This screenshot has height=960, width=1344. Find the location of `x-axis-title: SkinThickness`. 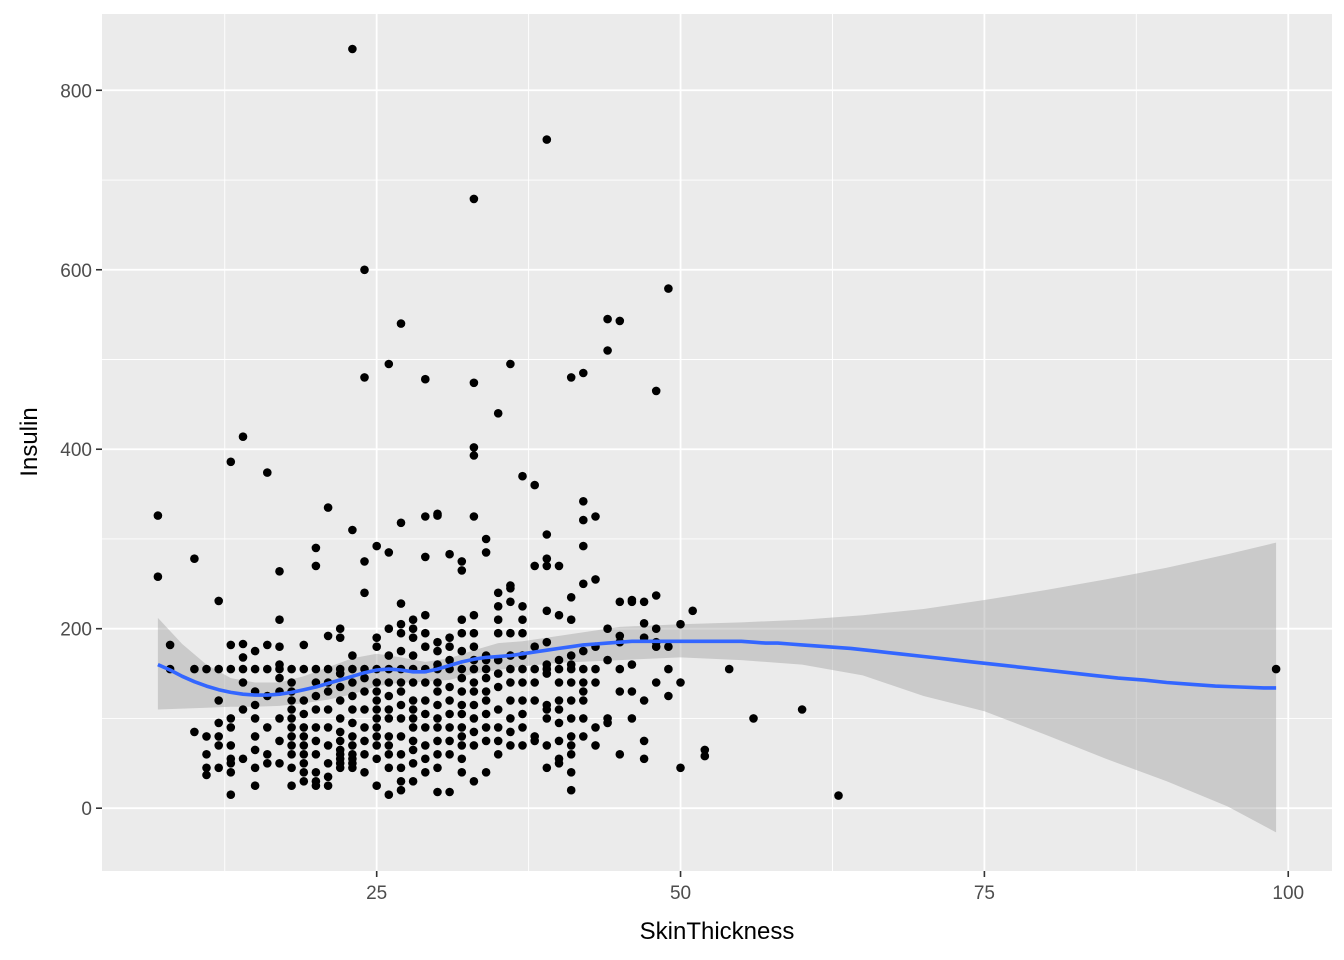

x-axis-title: SkinThickness is located at coordinates (717, 931).